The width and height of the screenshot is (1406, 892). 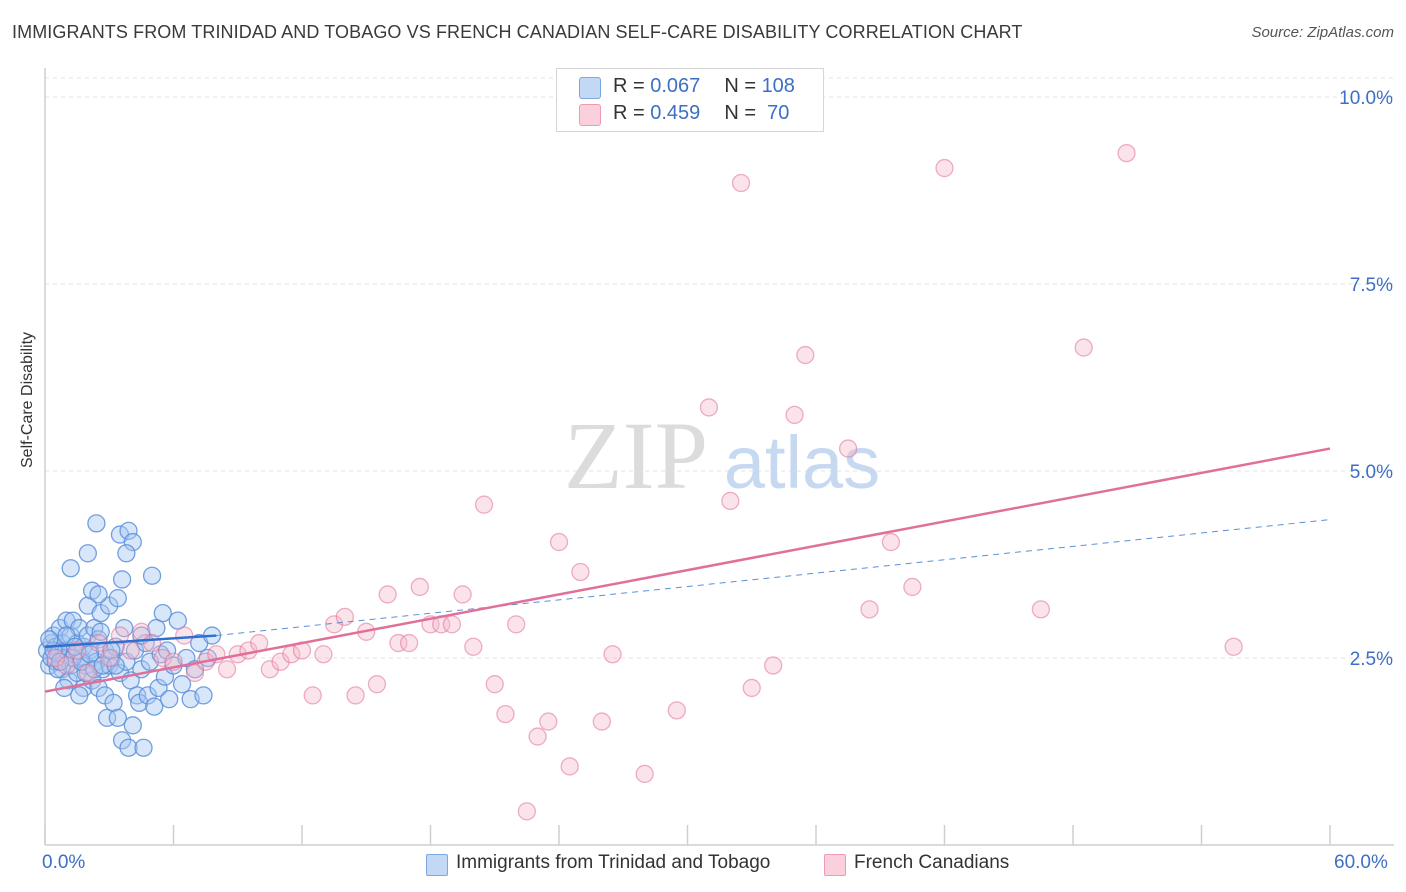 What do you see at coordinates (932, 862) in the screenshot?
I see `legend-label-french-canadians: French Canadians` at bounding box center [932, 862].